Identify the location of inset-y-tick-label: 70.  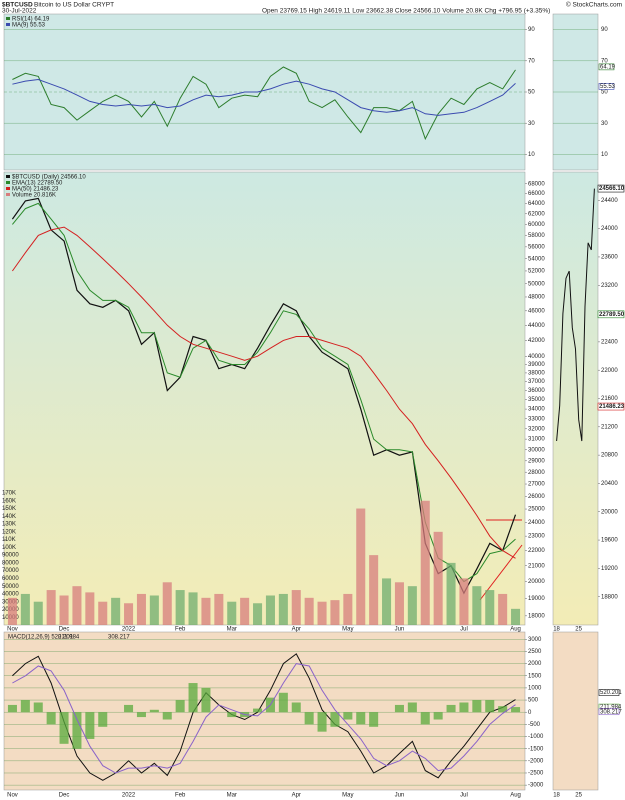
(604, 61).